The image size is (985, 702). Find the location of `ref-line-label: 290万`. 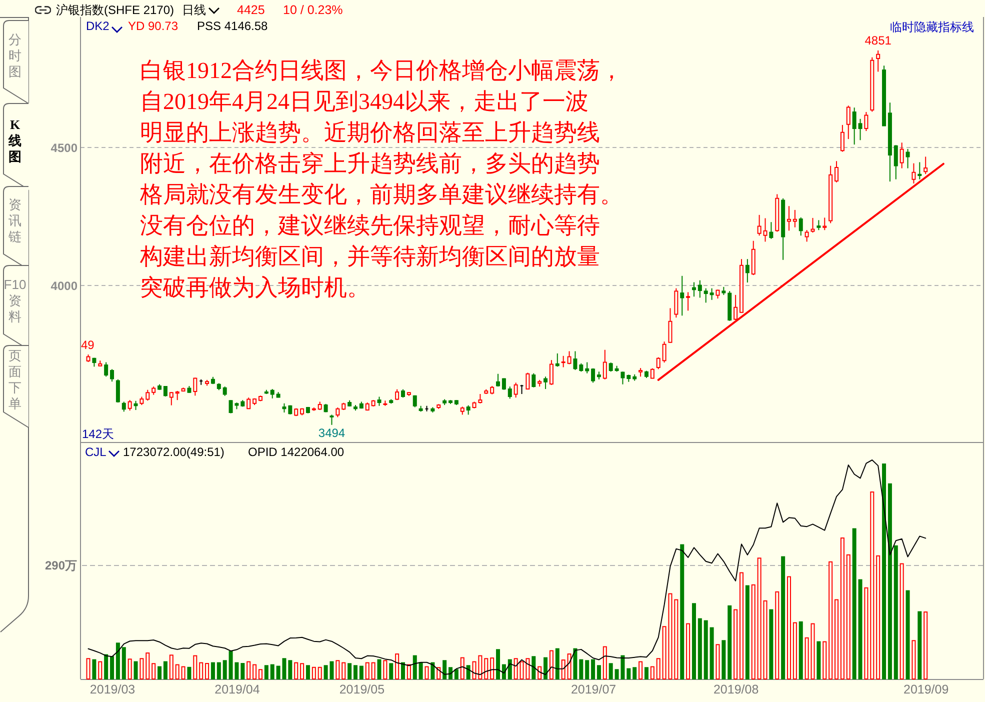

ref-line-label: 290万 is located at coordinates (60, 565).